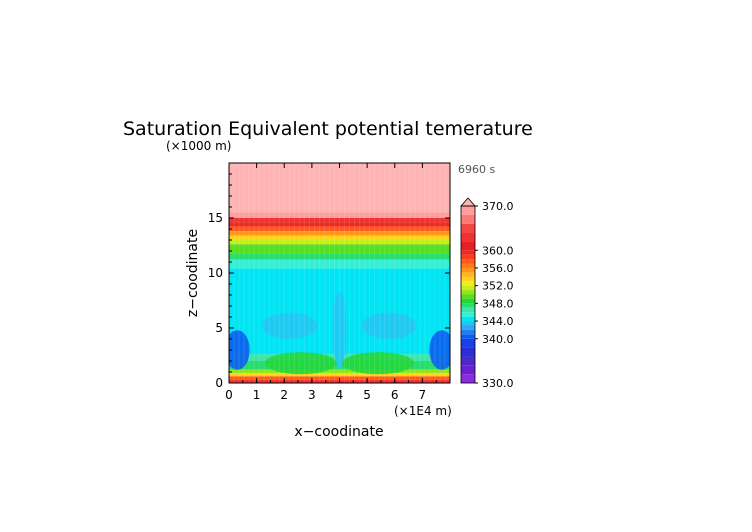  Describe the element at coordinates (284, 395) in the screenshot. I see `x-tick-label: 2` at that location.